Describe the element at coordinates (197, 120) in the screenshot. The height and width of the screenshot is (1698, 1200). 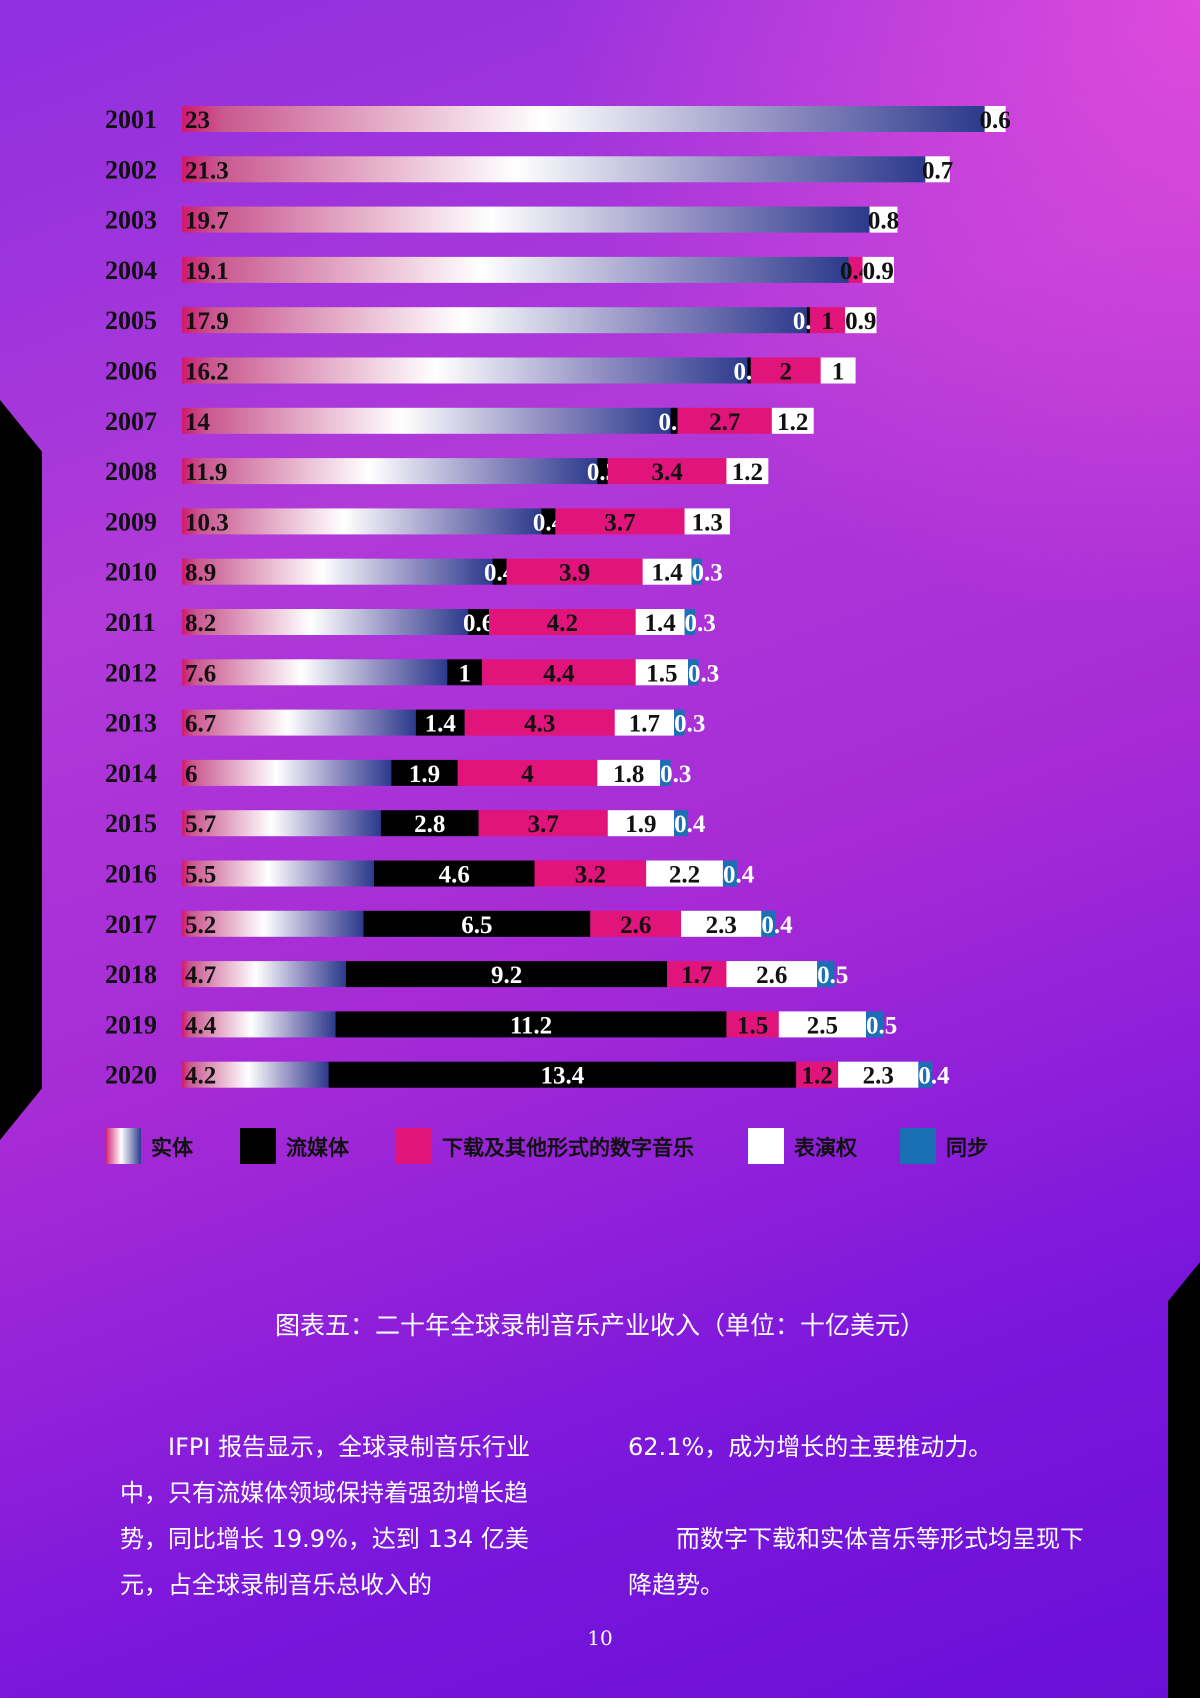
I see `data-label: 23` at that location.